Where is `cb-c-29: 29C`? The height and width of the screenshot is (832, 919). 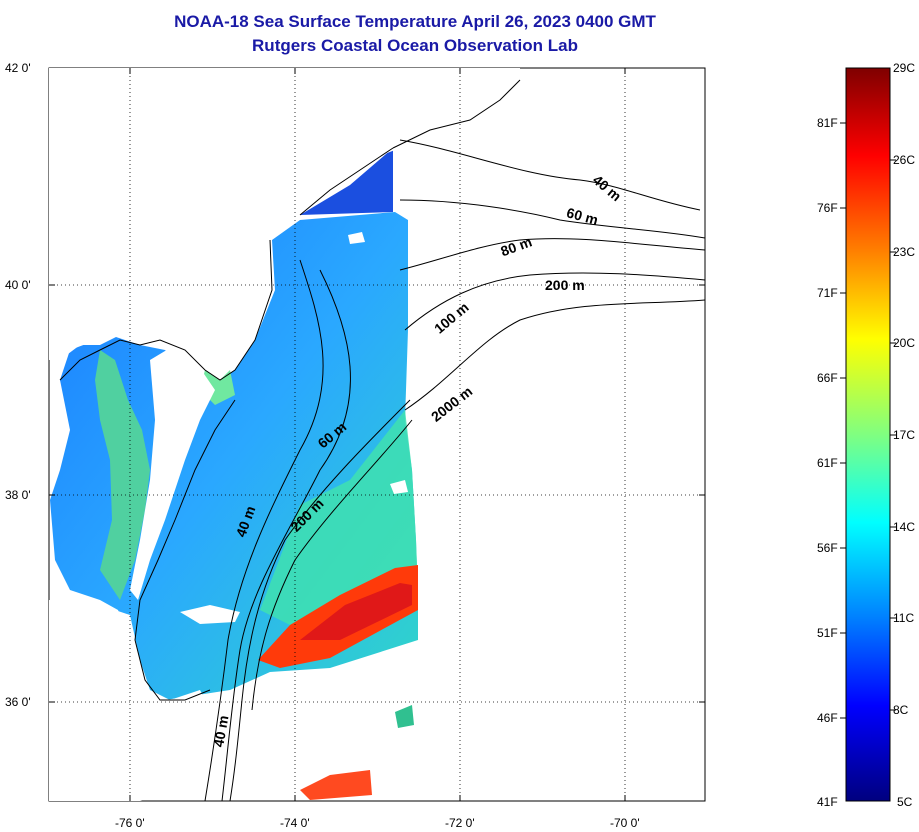 cb-c-29: 29C is located at coordinates (904, 68).